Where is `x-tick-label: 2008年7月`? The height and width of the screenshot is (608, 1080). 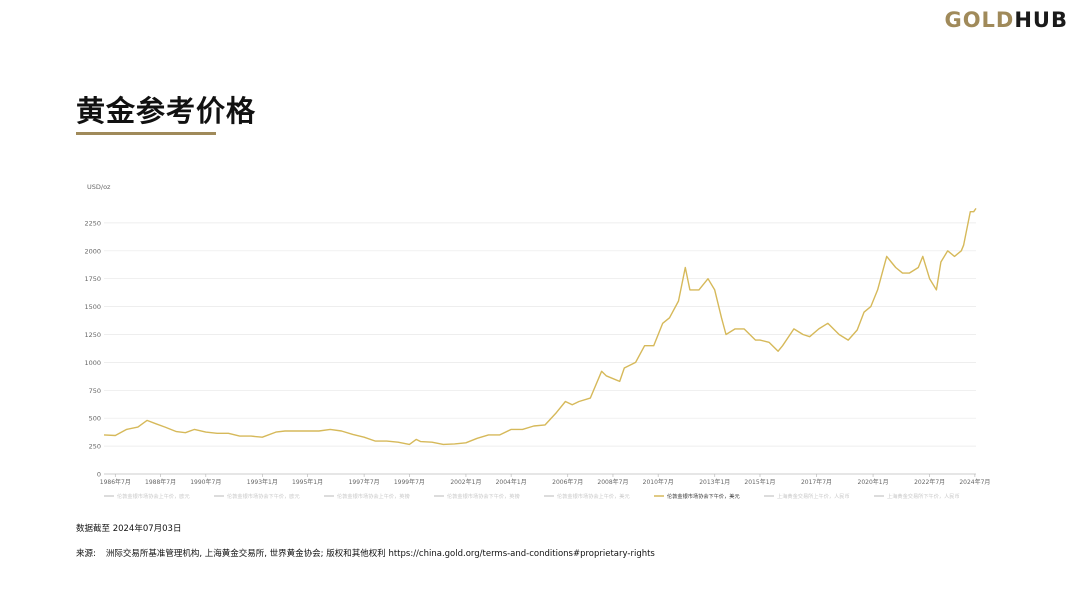
x-tick-label: 2008年7月 is located at coordinates (612, 482).